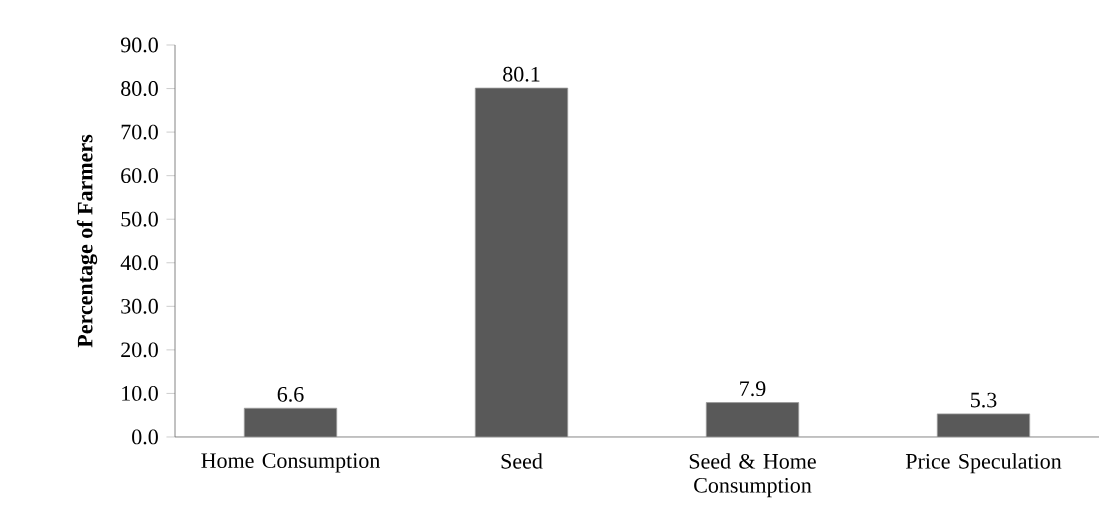  I want to click on y-axis-title: Percentage of Farmers, so click(87, 241).